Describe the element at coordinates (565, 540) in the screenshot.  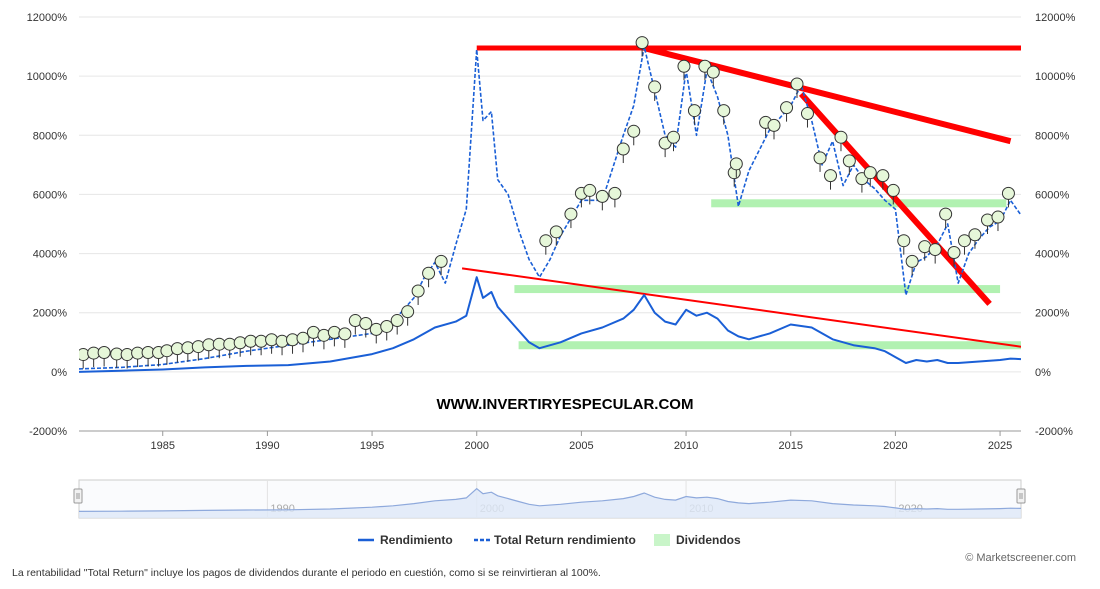
I see `legend-label-total-return: Total Return rendimiento` at that location.